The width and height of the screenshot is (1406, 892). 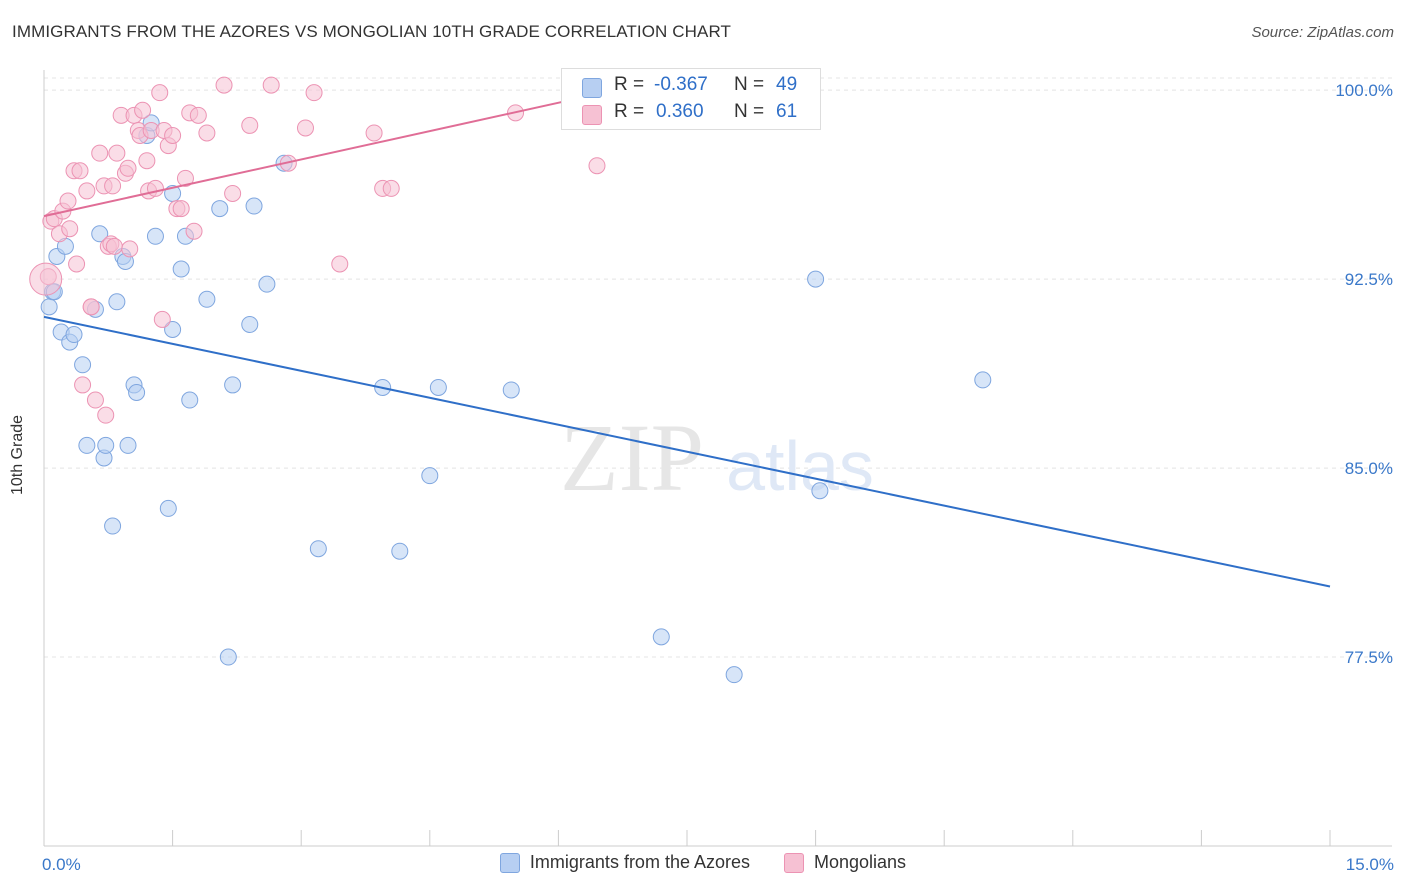 I want to click on mongolians-r-value: 0.360, so click(x=680, y=111).